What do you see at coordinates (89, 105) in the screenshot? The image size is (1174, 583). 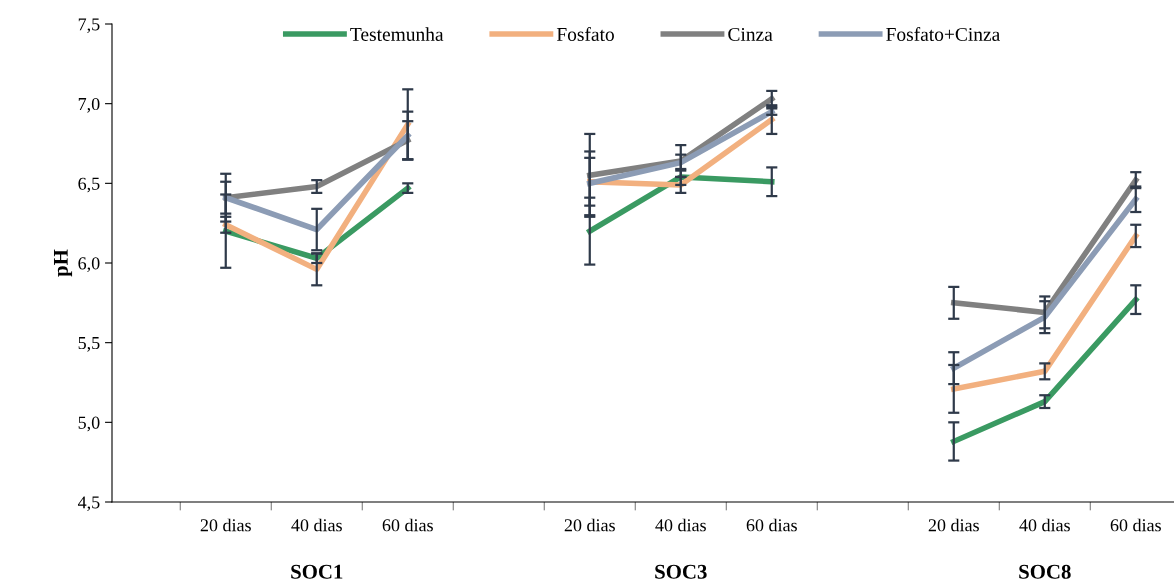 I see `y-tick-label: 7,0` at bounding box center [89, 105].